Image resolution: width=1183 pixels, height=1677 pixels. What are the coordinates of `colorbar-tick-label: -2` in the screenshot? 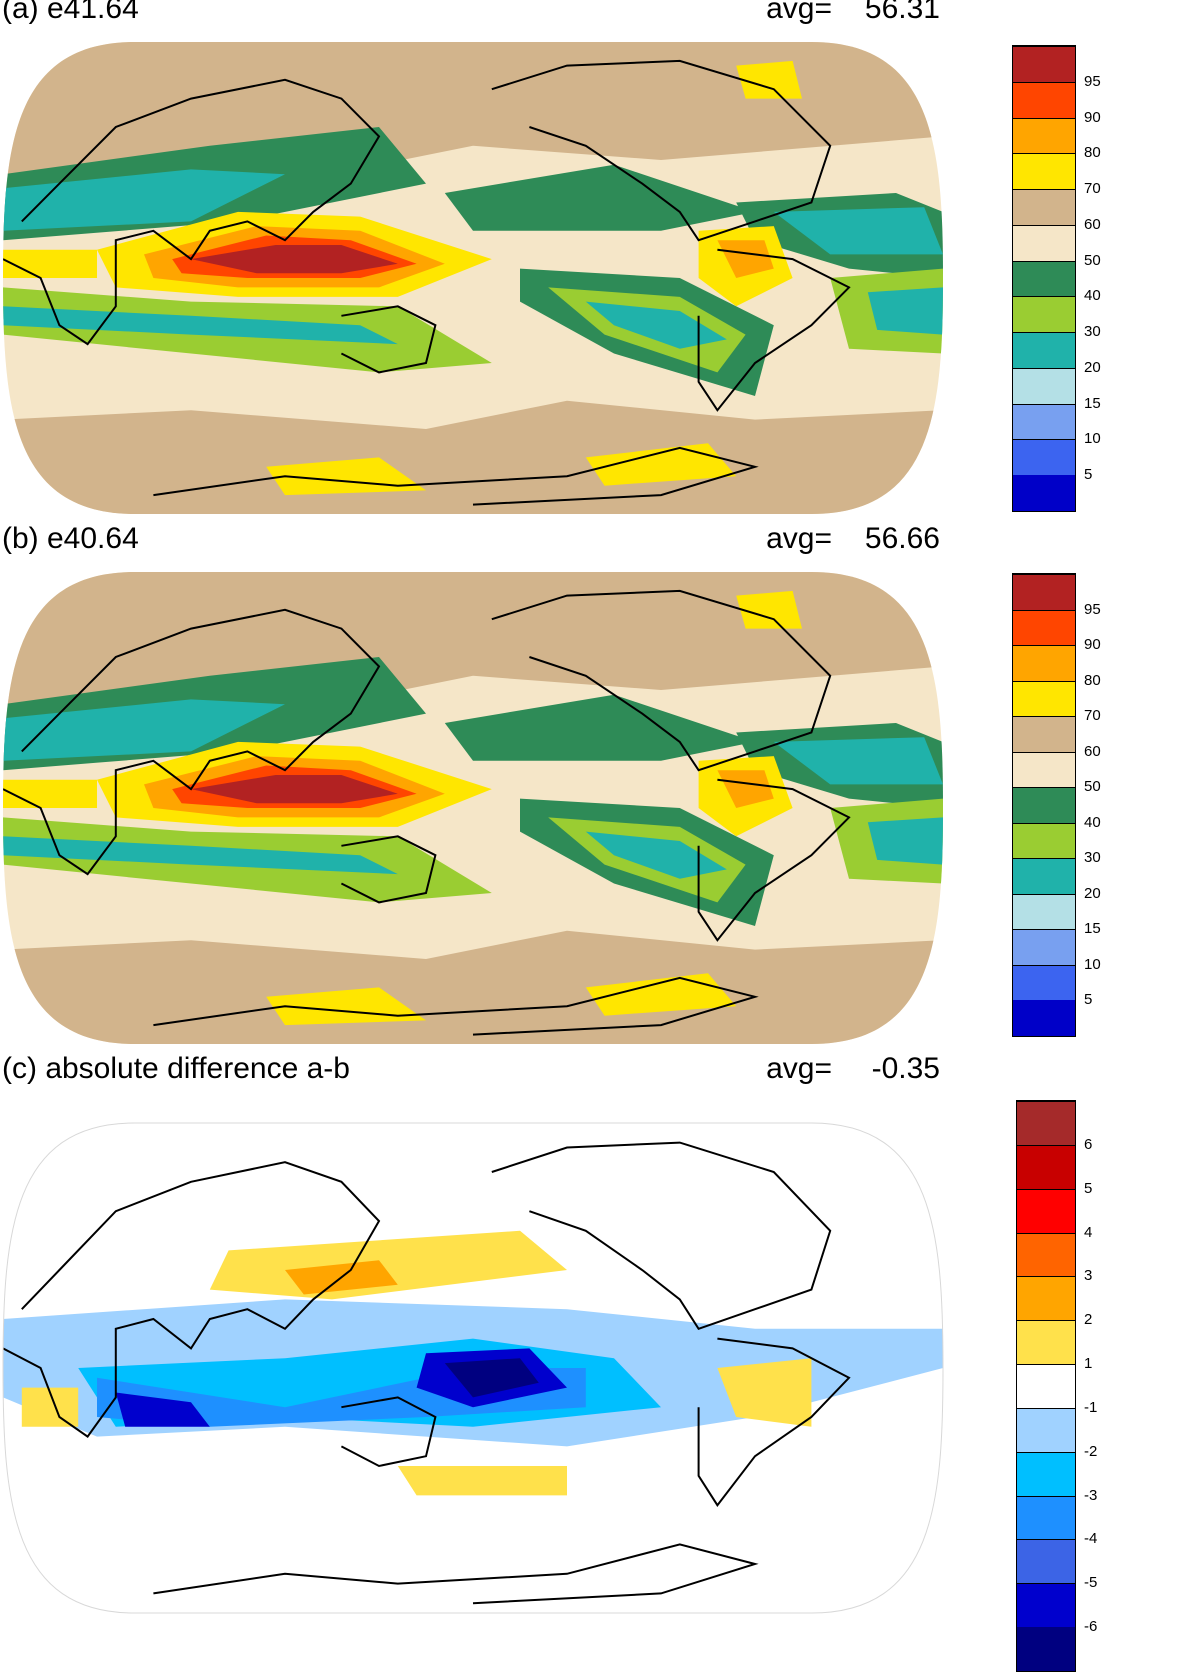 It's located at (1091, 1451).